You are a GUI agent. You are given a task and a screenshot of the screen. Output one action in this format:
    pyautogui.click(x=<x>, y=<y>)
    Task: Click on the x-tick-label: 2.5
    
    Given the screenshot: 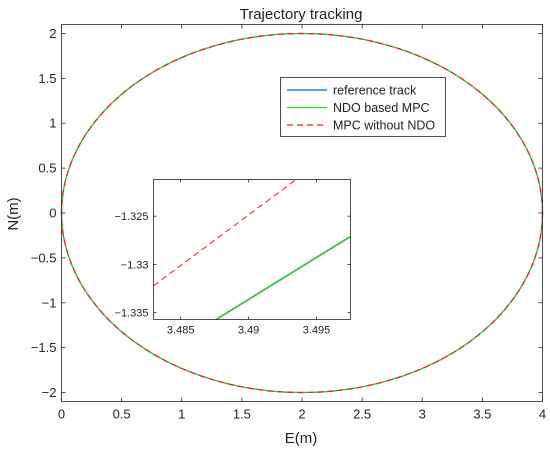 What is the action you would take?
    pyautogui.click(x=362, y=414)
    